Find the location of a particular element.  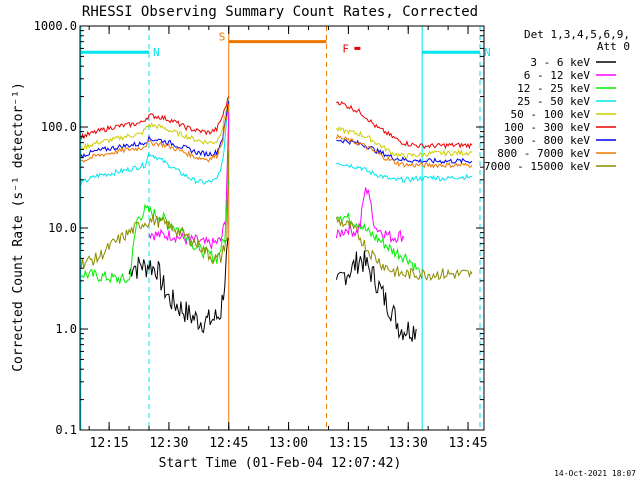

x-tick-label-5: 13:30 is located at coordinates (408, 443).